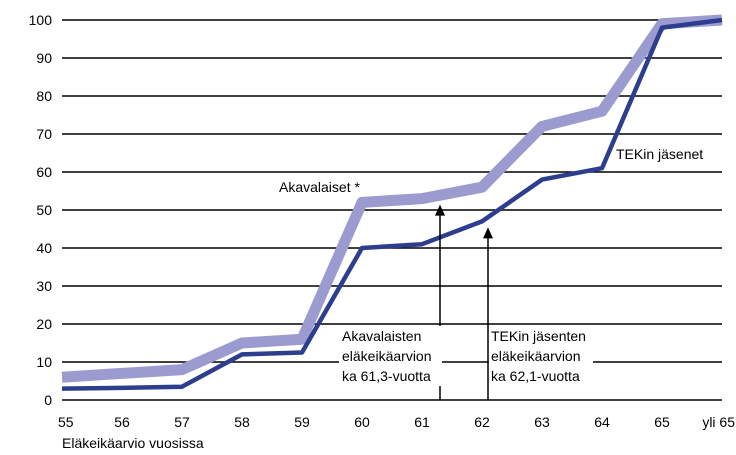 The height and width of the screenshot is (455, 736). I want to click on x-tick-label-62: 62, so click(482, 422).